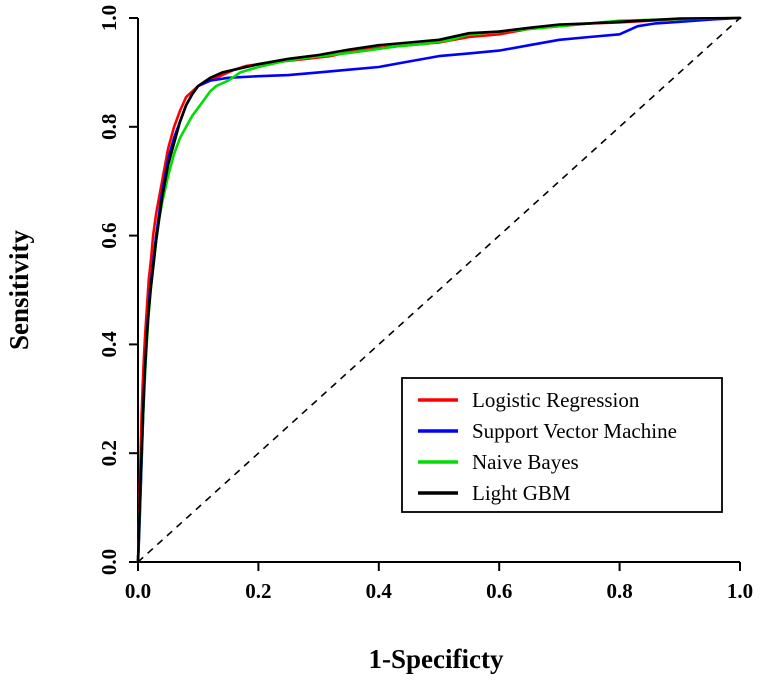 This screenshot has width=765, height=686. I want to click on x-tick-label: 0.0, so click(138, 591).